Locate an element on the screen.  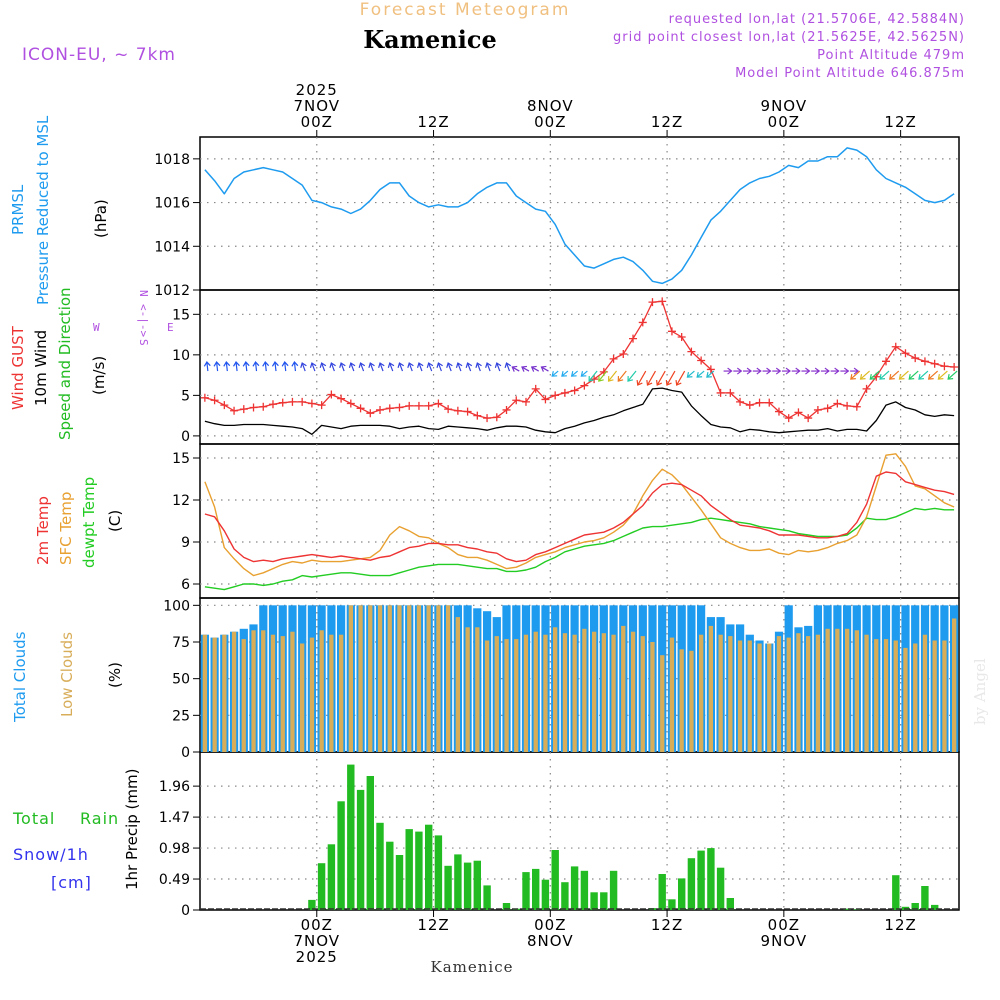
pressure-ytick-label: 1012 is located at coordinates (172, 291).